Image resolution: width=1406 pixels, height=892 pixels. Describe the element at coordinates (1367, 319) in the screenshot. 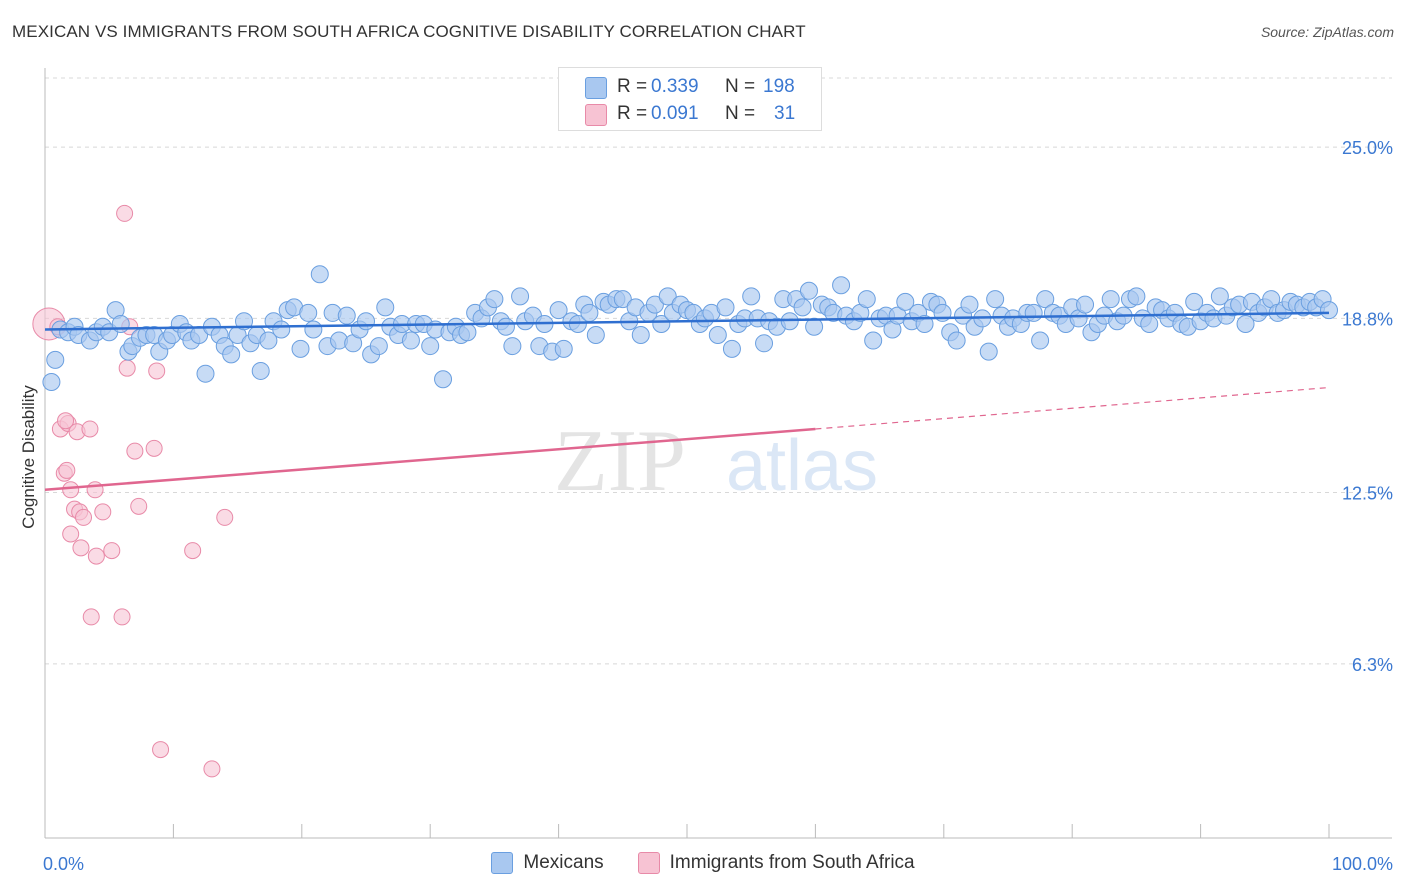

I see `y-tick-label: 18.8%` at that location.